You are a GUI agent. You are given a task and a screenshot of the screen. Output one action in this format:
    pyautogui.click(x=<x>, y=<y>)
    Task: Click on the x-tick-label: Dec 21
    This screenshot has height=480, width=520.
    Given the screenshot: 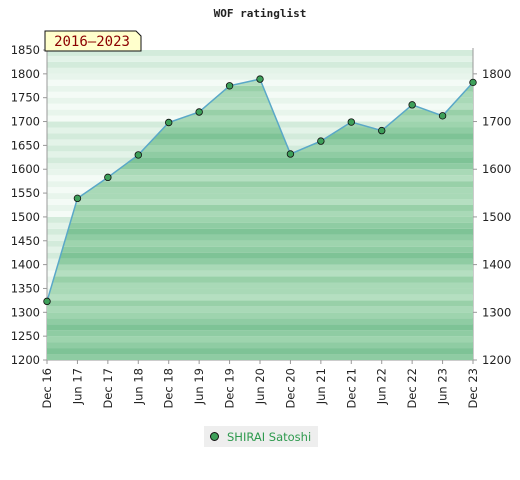 What is the action you would take?
    pyautogui.click(x=351, y=388)
    